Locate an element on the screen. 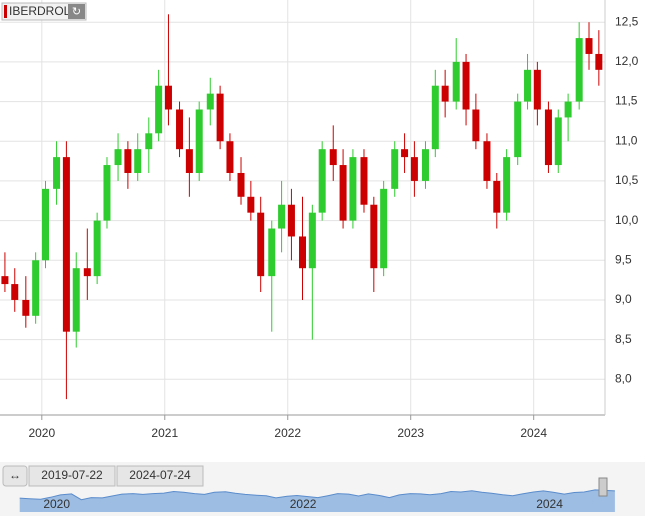 The height and width of the screenshot is (521, 645). navigator: ↔ 2019-07-22 2024-07-24 2020 2022 2024 is located at coordinates (322, 489).